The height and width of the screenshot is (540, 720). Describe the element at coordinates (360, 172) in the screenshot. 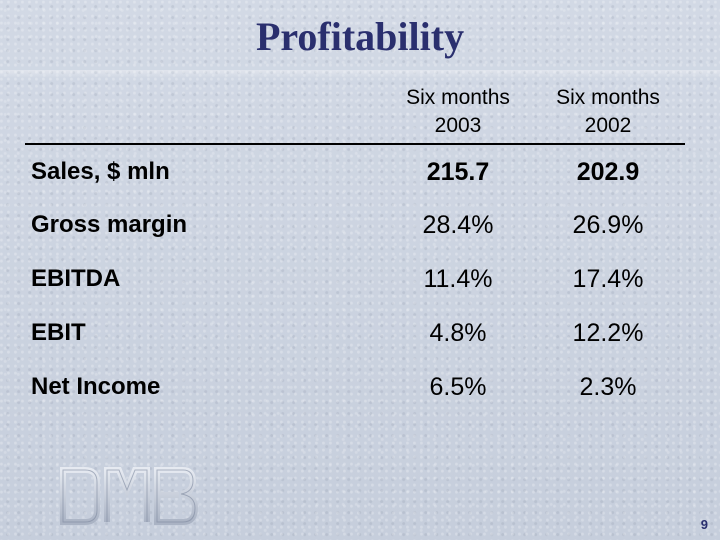

I see `table-row-sales: Sales, $ mln 215.7 202.9` at that location.